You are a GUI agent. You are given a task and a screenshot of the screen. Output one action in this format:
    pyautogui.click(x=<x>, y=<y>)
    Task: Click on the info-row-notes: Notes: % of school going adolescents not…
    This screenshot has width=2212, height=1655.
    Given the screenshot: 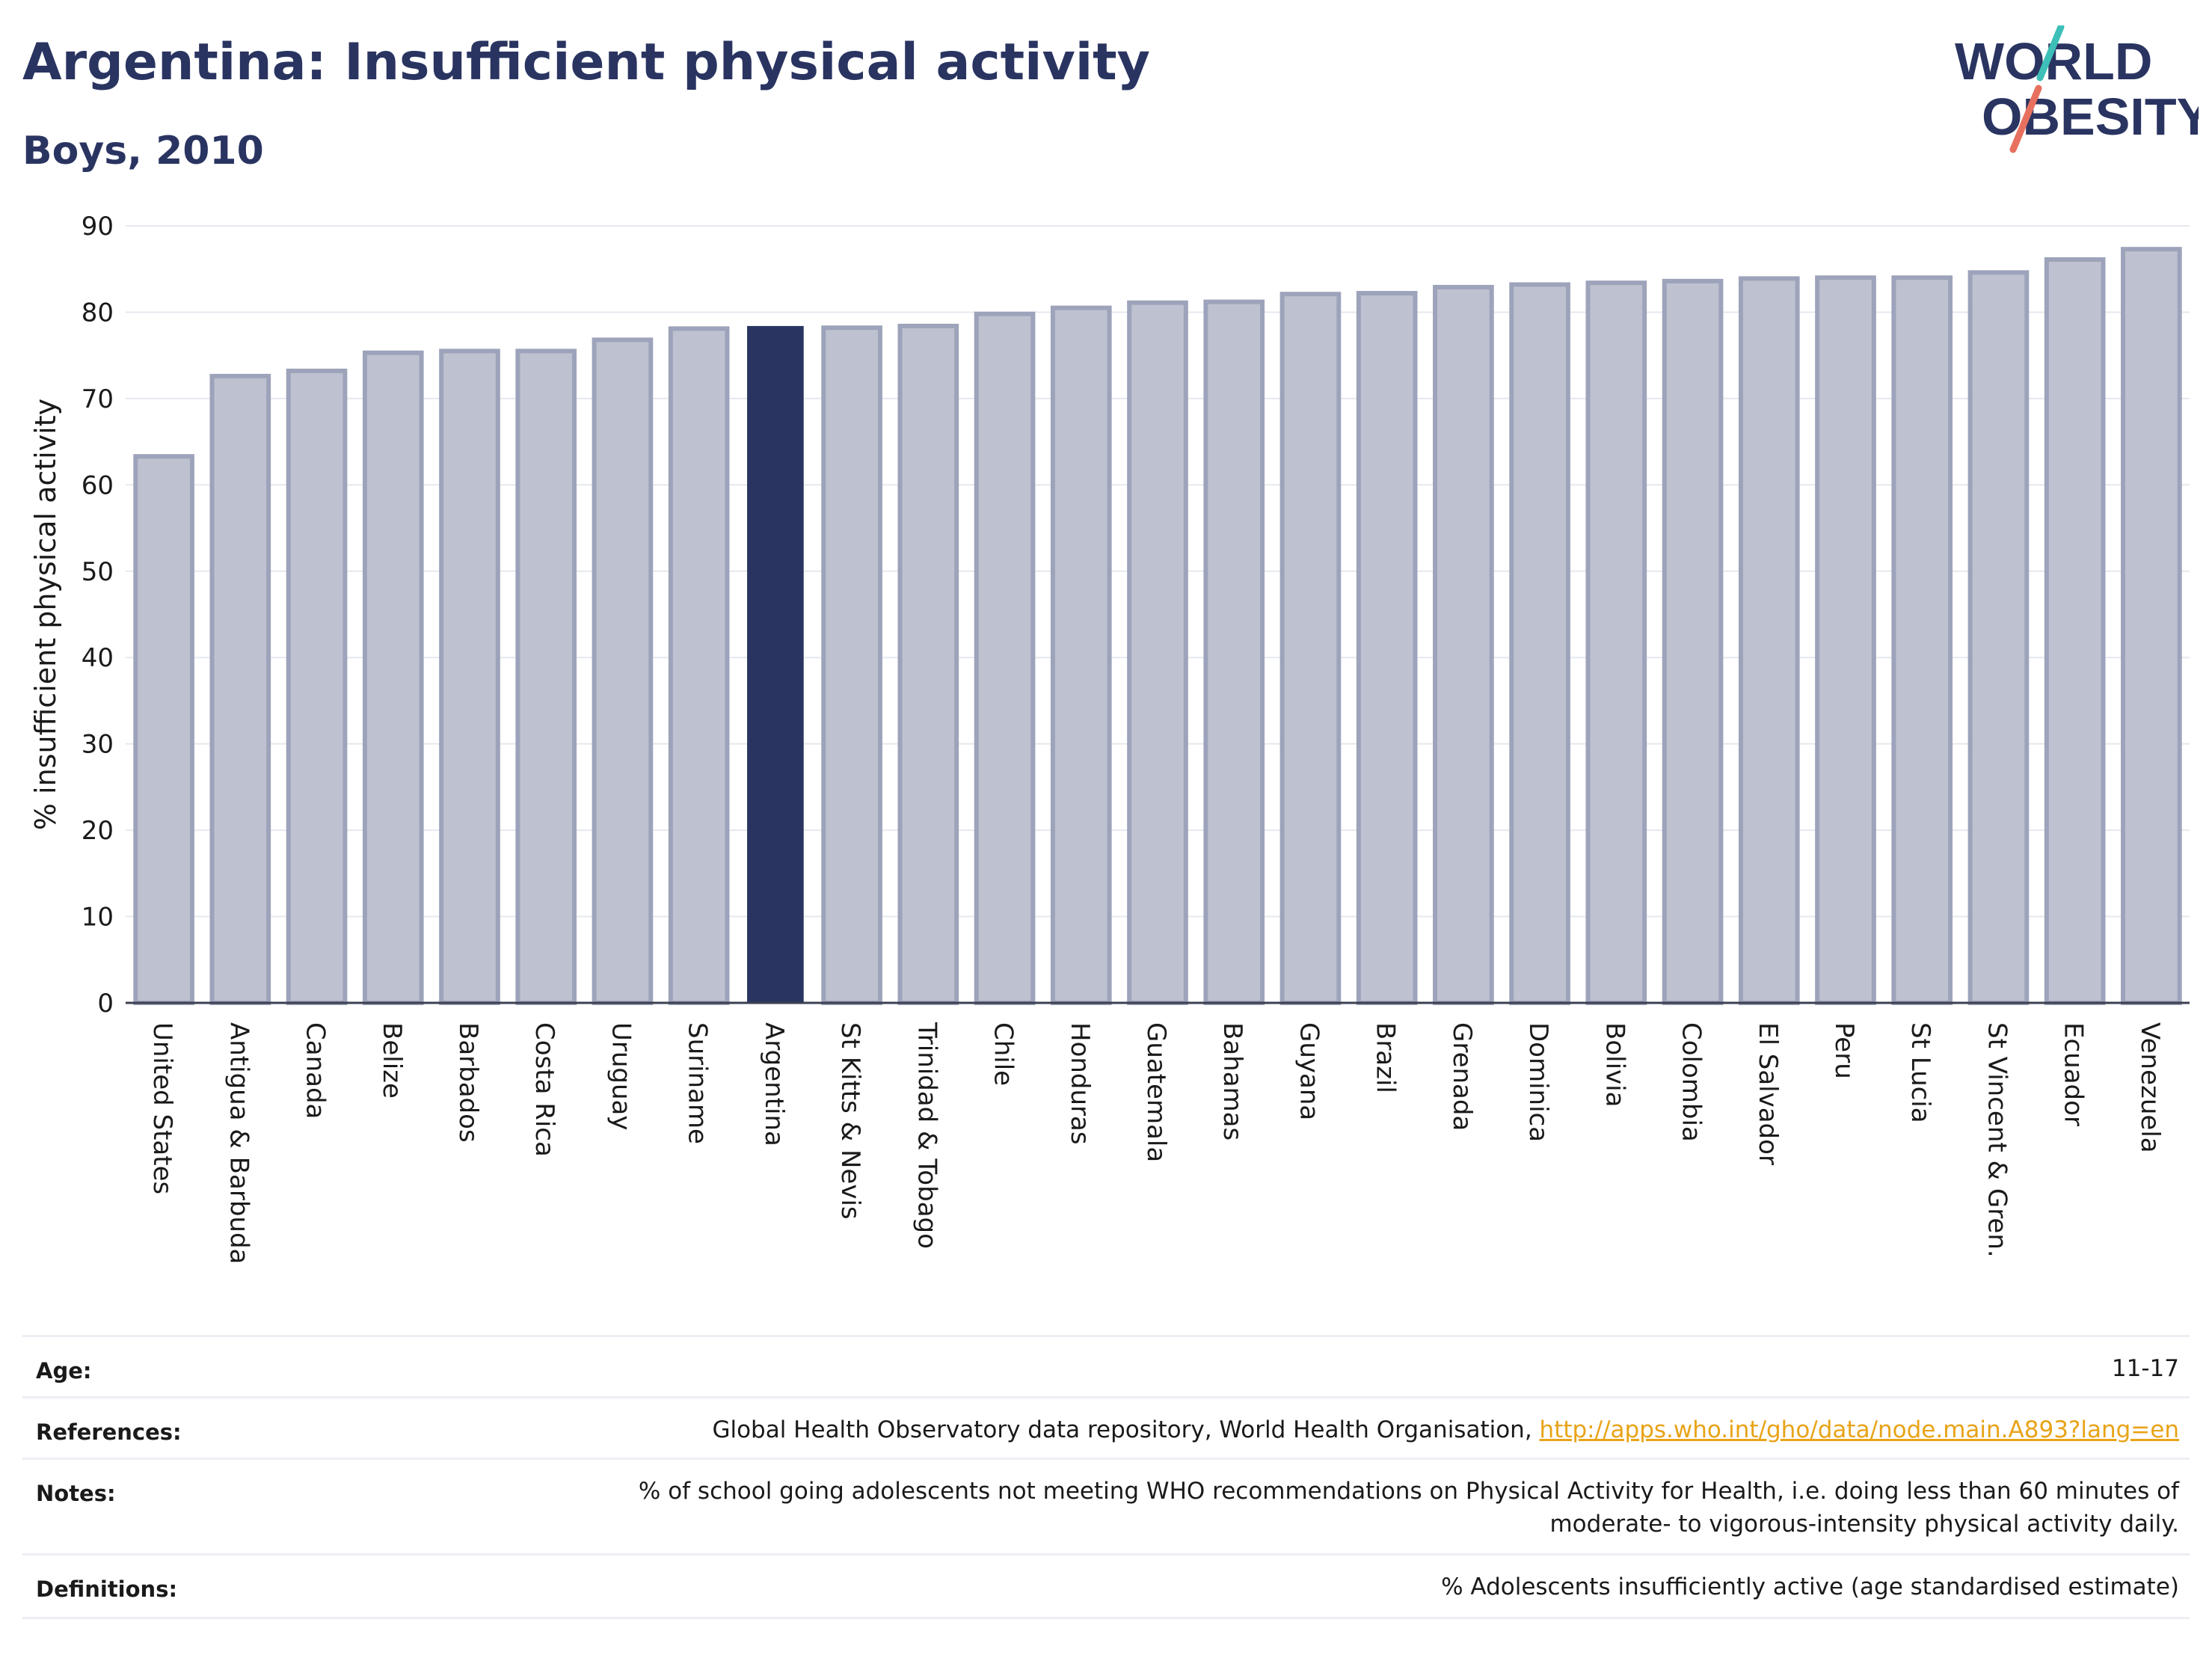 What is the action you would take?
    pyautogui.click(x=1106, y=1507)
    